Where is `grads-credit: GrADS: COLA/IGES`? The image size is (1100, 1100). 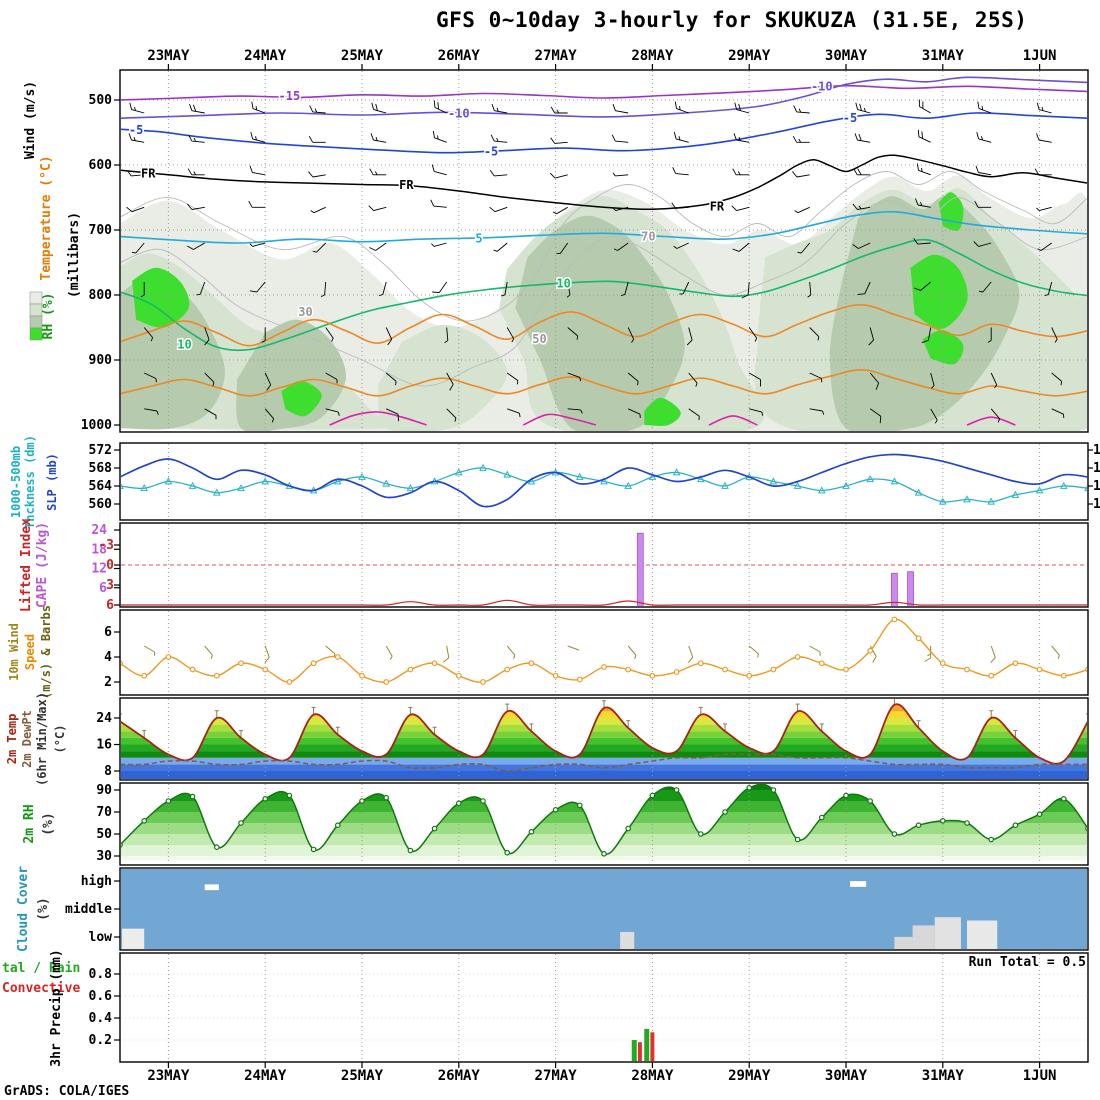 grads-credit: GrADS: COLA/IGES is located at coordinates (67, 1091).